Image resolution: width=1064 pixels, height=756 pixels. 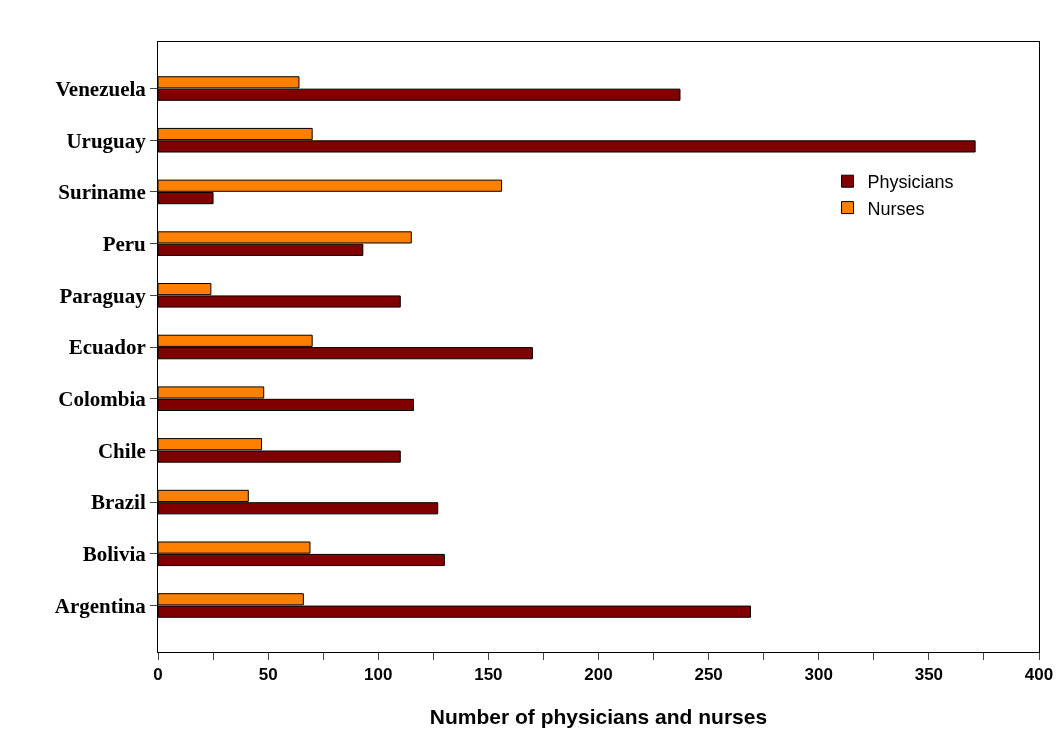 What do you see at coordinates (818, 675) in the screenshot?
I see `x-tick-label: 300` at bounding box center [818, 675].